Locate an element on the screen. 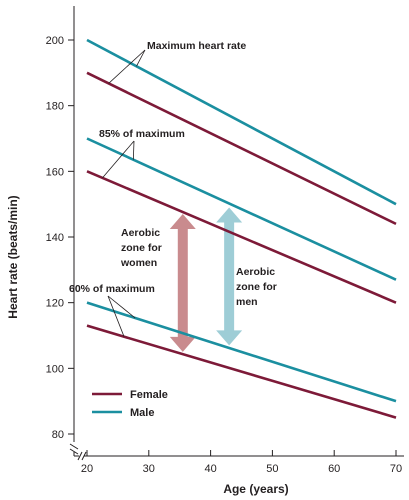  label-aerobic-zone-men: zone for is located at coordinates (256, 287).